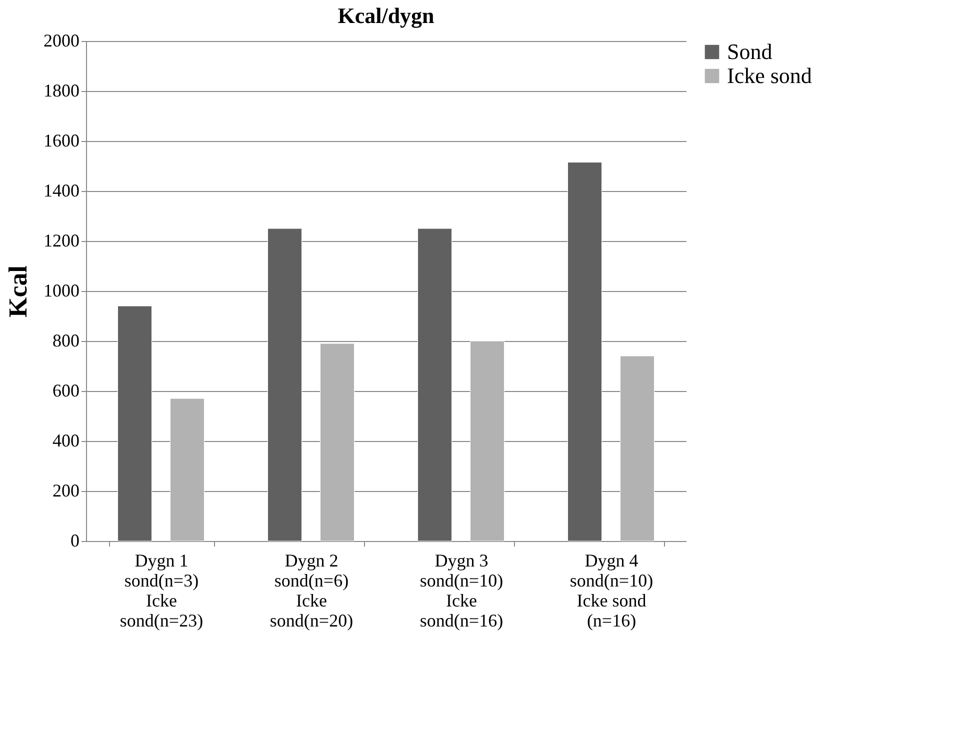  I want to click on y-axis-title: Kcal, so click(18, 292).